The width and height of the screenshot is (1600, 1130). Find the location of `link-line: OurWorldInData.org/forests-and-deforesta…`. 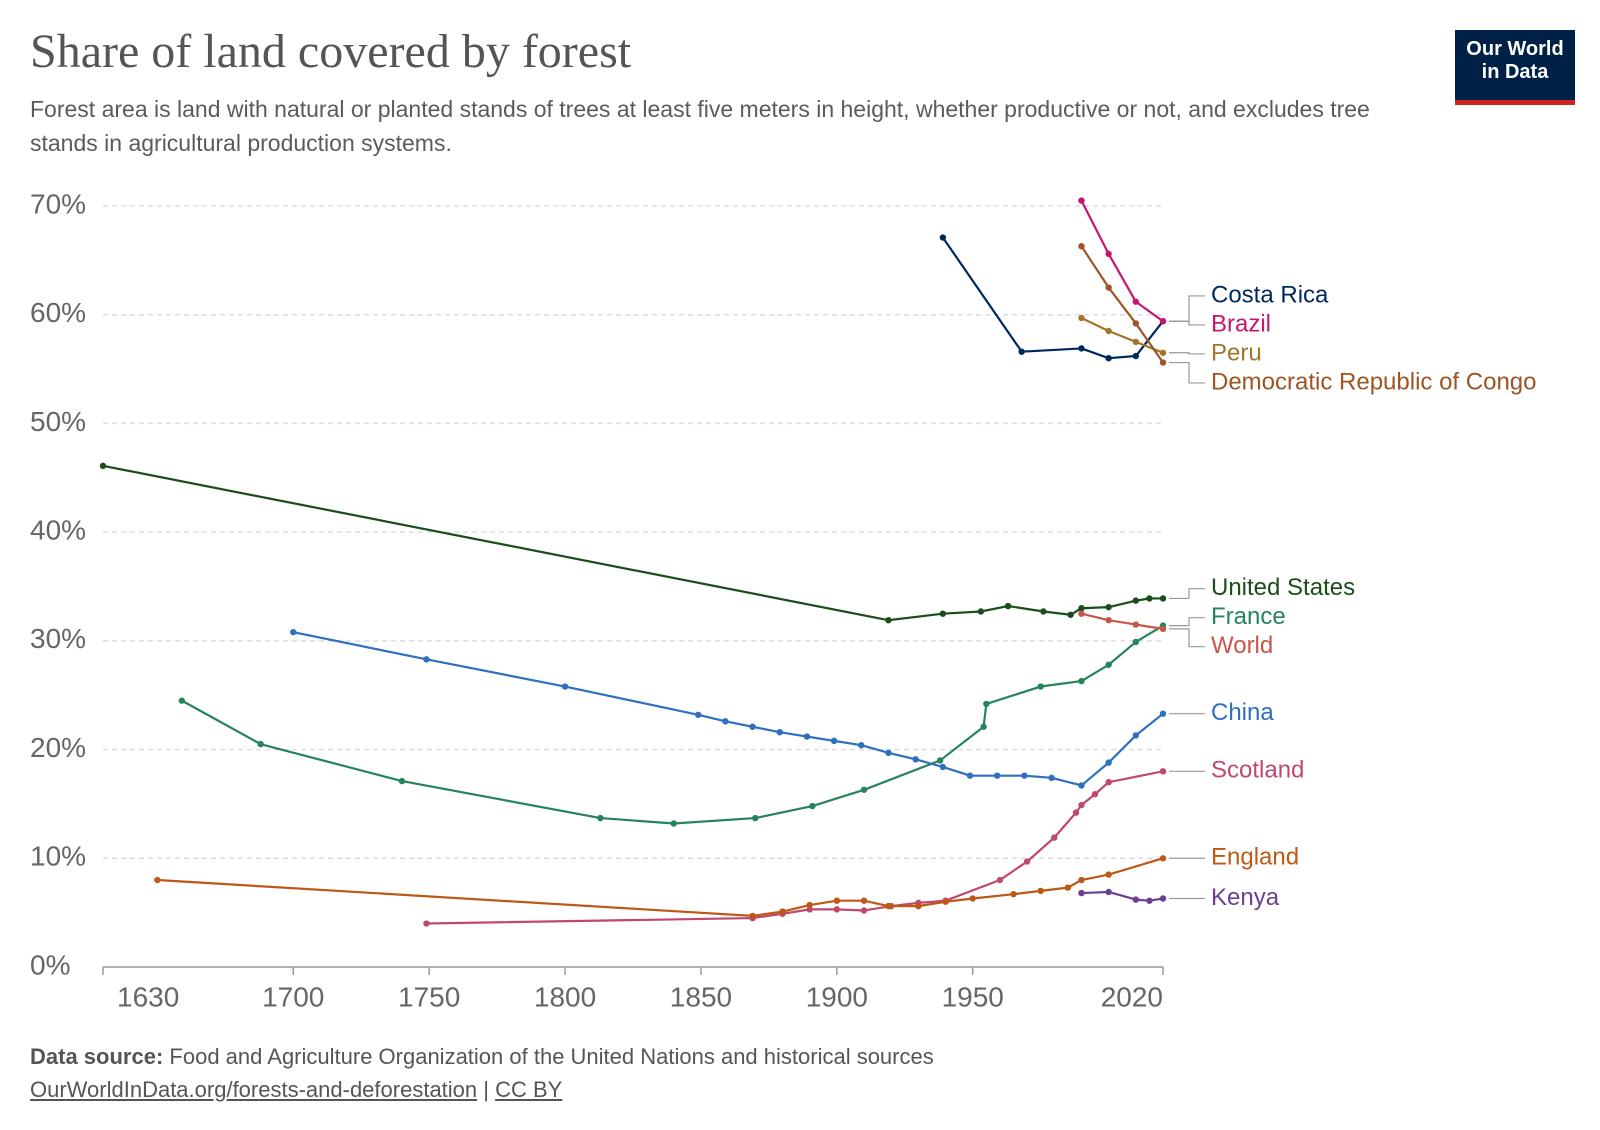

link-line: OurWorldInData.org/forests-and-deforesta… is located at coordinates (482, 1089).